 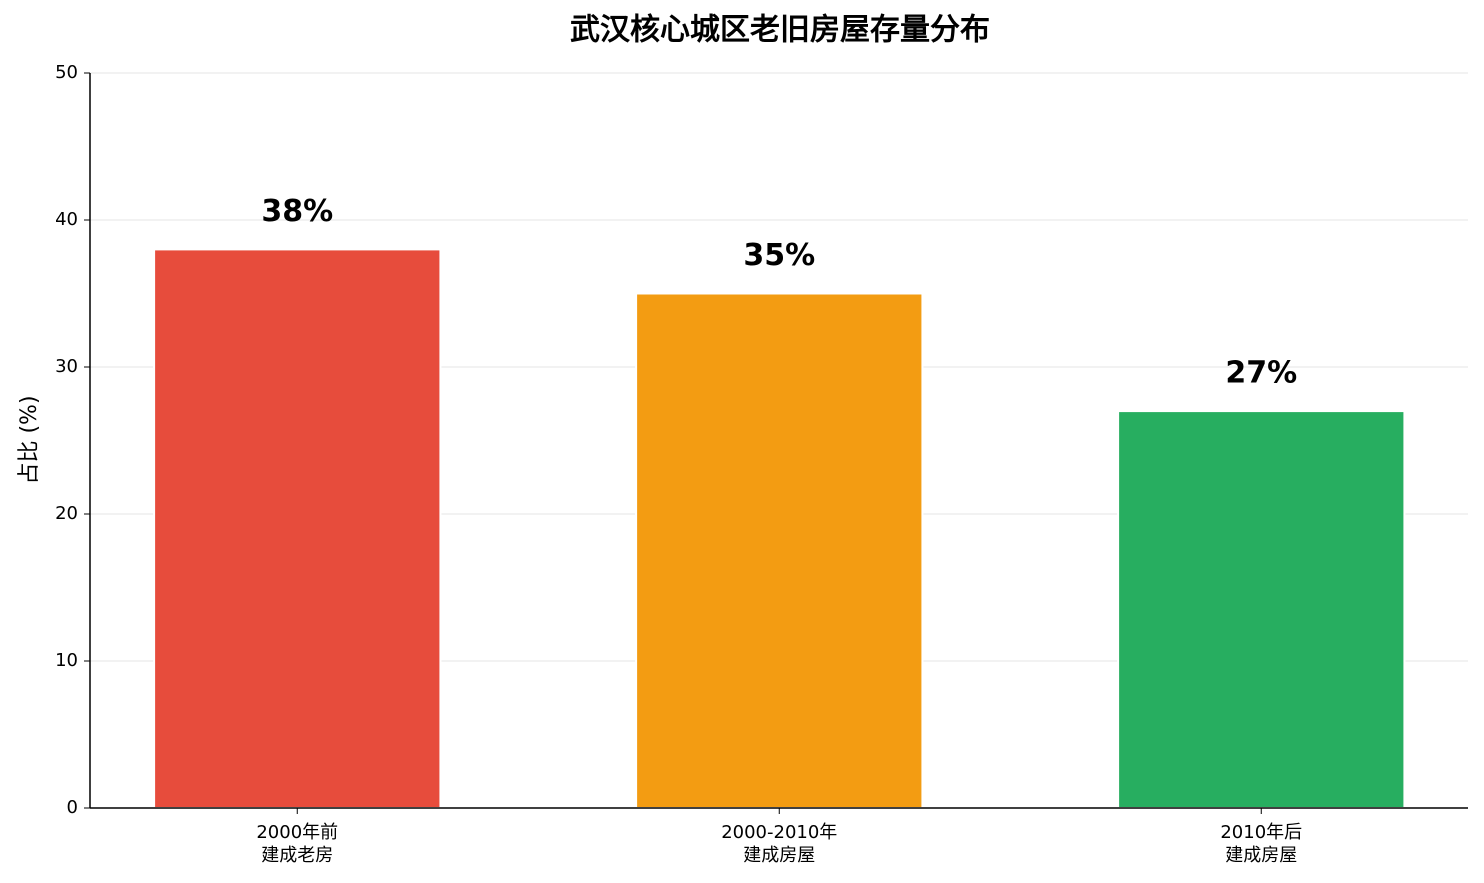 What do you see at coordinates (297, 211) in the screenshot?
I see `value-label: 38%` at bounding box center [297, 211].